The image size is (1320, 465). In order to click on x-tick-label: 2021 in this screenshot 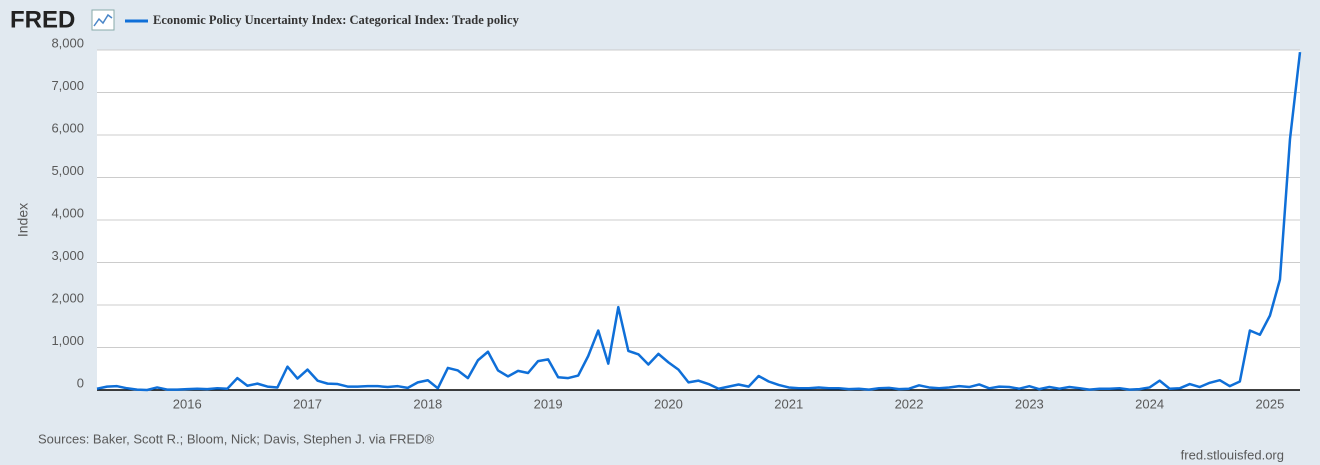, I will do `click(788, 403)`.